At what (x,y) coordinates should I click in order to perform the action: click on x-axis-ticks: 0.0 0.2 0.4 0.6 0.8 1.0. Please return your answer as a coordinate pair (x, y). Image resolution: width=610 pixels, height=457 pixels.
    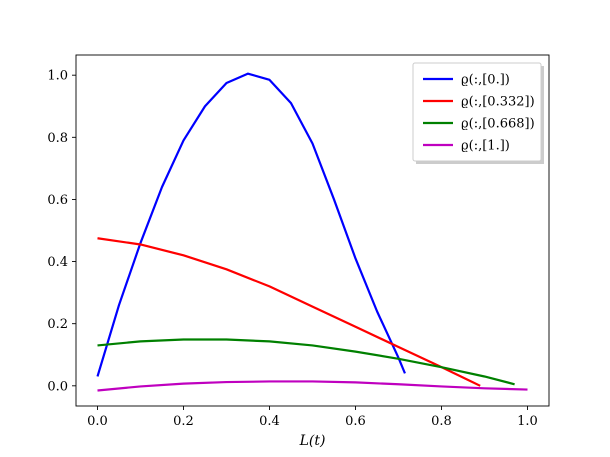
    Looking at the image, I should click on (312, 417).